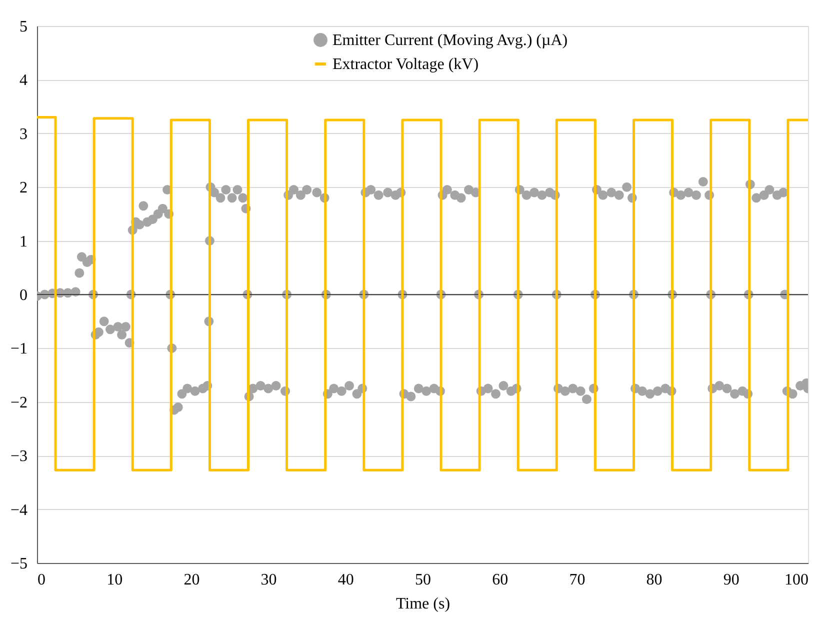  I want to click on legend-label: Emitter Current (Moving Avg.) (µA), so click(450, 40).